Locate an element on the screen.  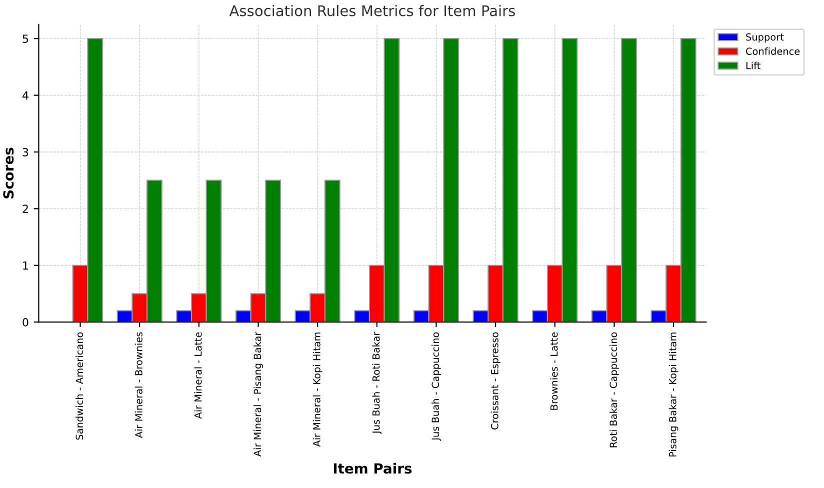
chart-title: Association Rules Metrics for Item Pairs is located at coordinates (372, 10).